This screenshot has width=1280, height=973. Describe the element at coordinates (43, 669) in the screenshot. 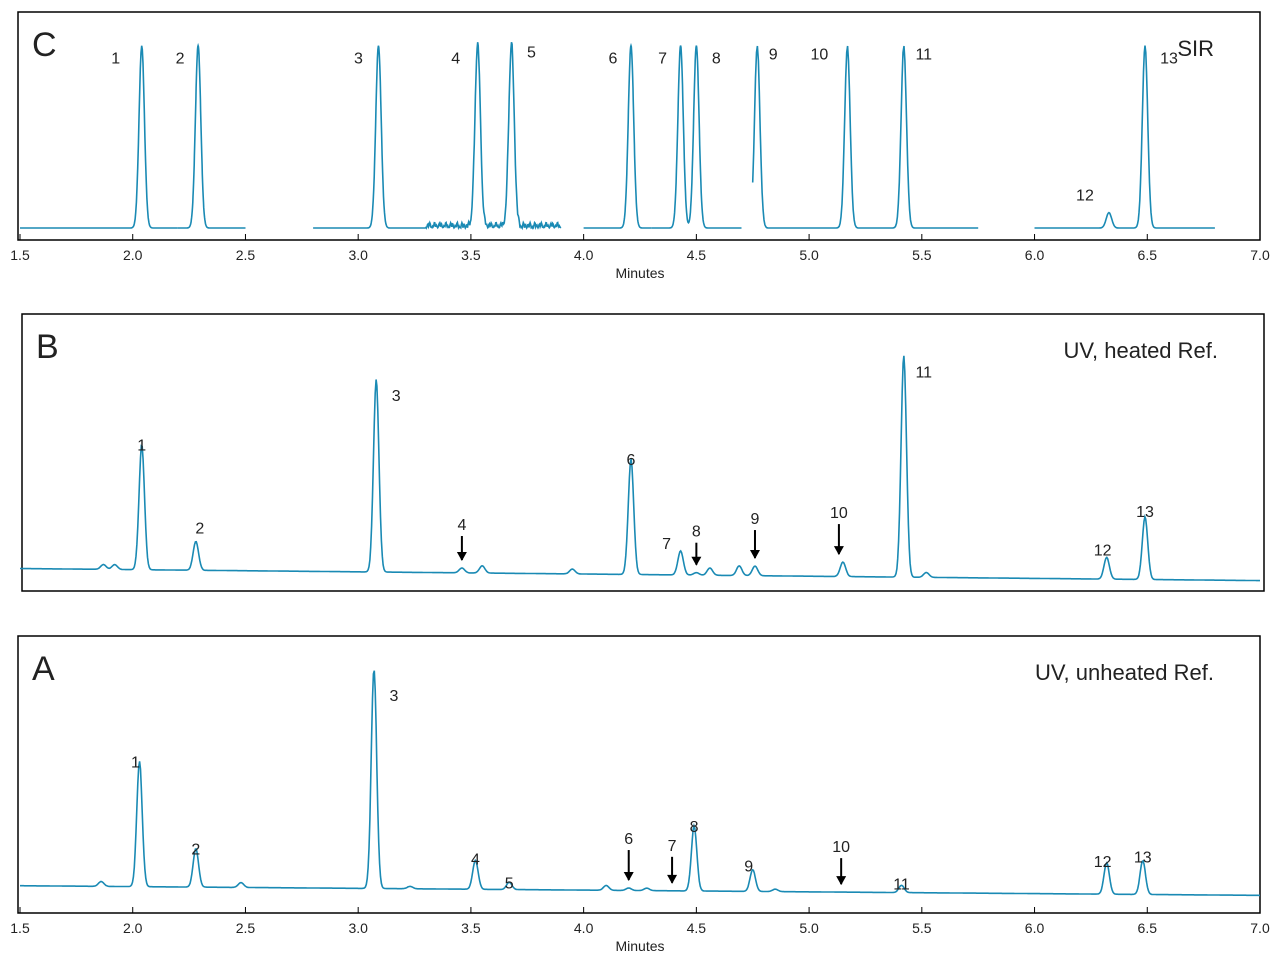

I see `panel-letter: A` at that location.